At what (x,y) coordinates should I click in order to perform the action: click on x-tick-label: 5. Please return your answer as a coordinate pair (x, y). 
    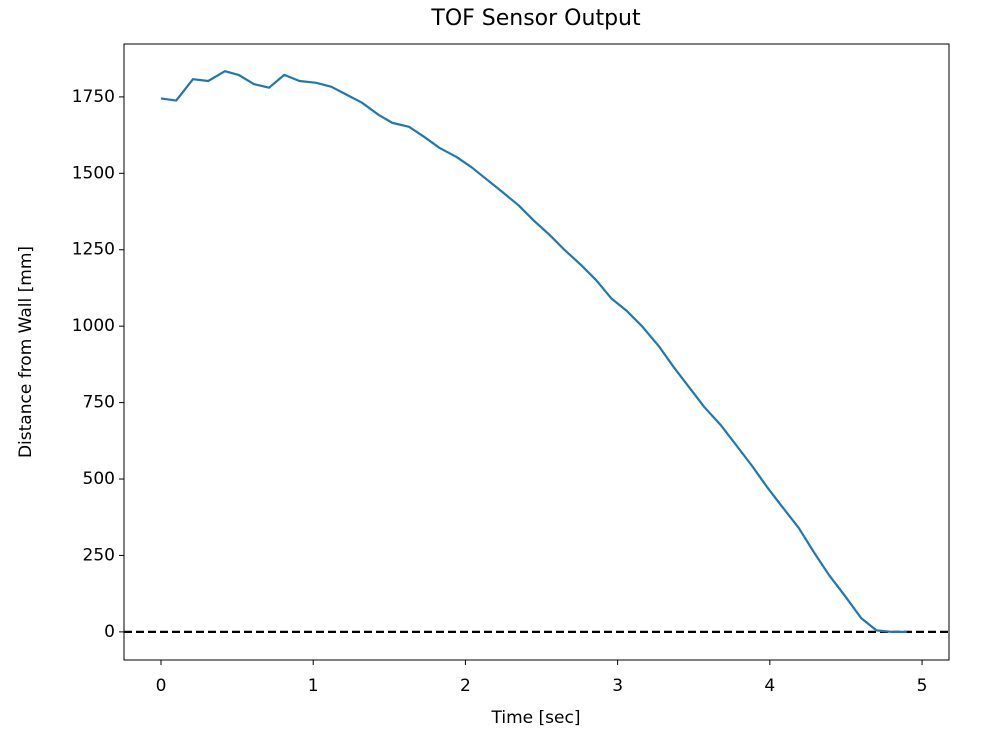
    Looking at the image, I should click on (922, 686).